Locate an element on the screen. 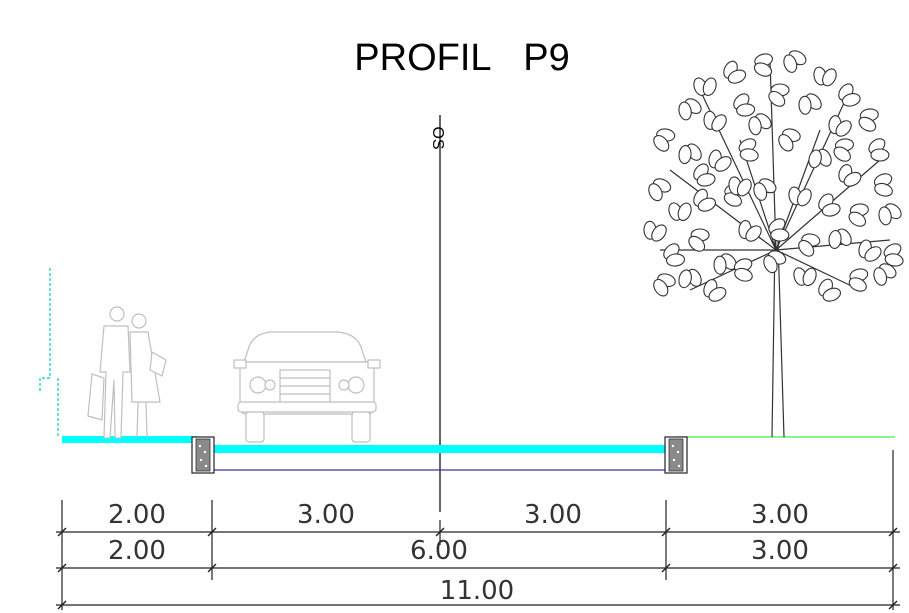  dim-label-green: 3.00 is located at coordinates (780, 515).